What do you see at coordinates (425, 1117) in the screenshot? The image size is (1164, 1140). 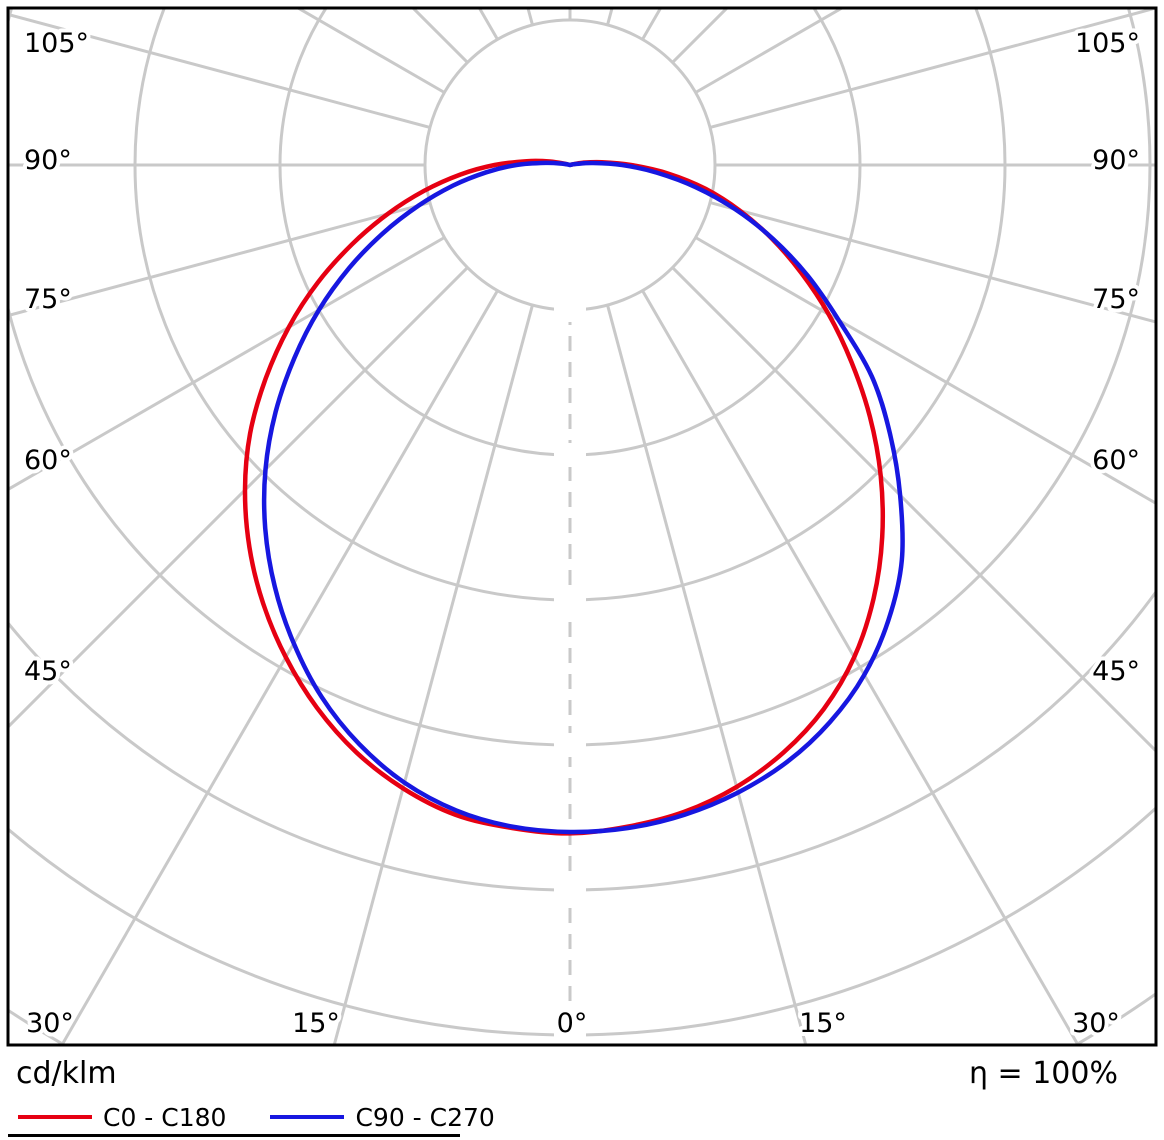 I see `legend-label-c90: C90 - C270` at bounding box center [425, 1117].